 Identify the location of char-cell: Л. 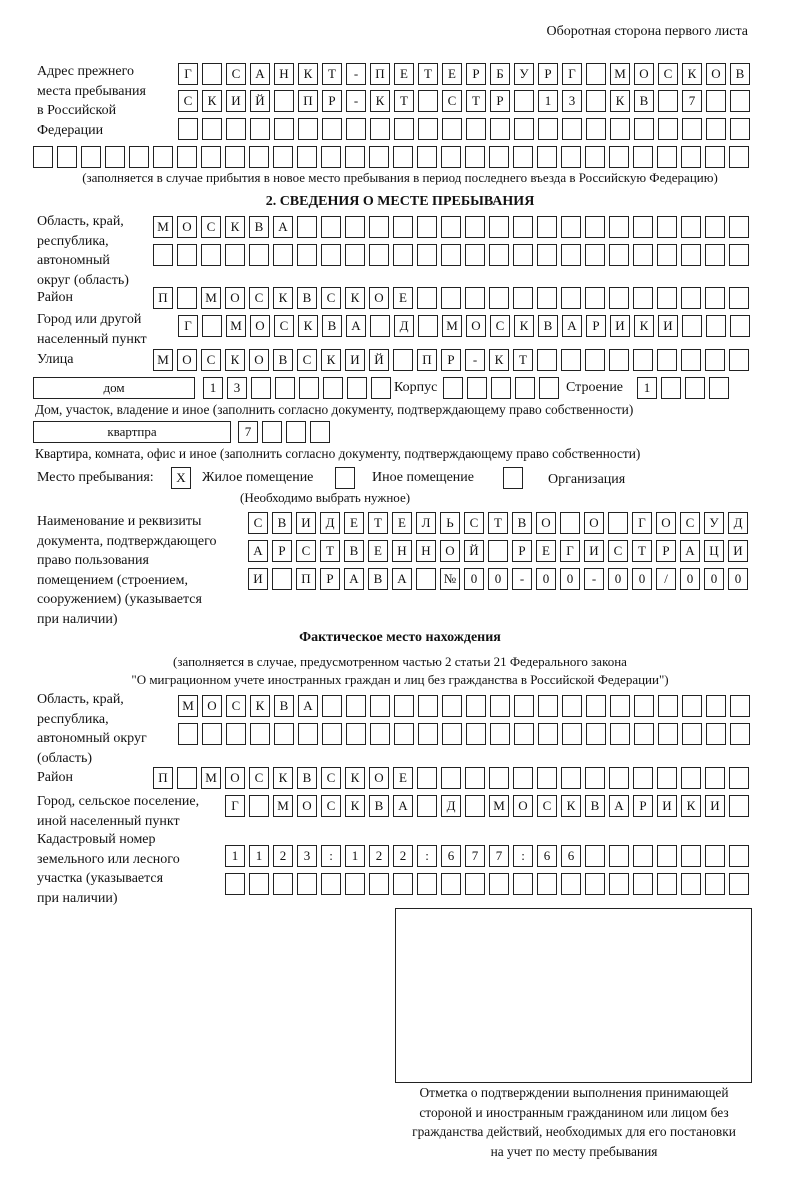
(426, 523).